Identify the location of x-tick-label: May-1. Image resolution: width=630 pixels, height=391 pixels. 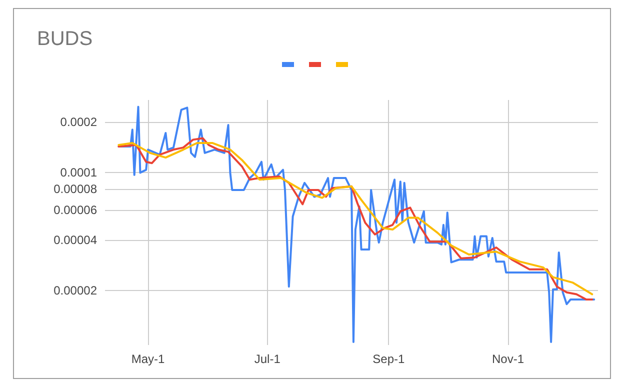
(148, 359).